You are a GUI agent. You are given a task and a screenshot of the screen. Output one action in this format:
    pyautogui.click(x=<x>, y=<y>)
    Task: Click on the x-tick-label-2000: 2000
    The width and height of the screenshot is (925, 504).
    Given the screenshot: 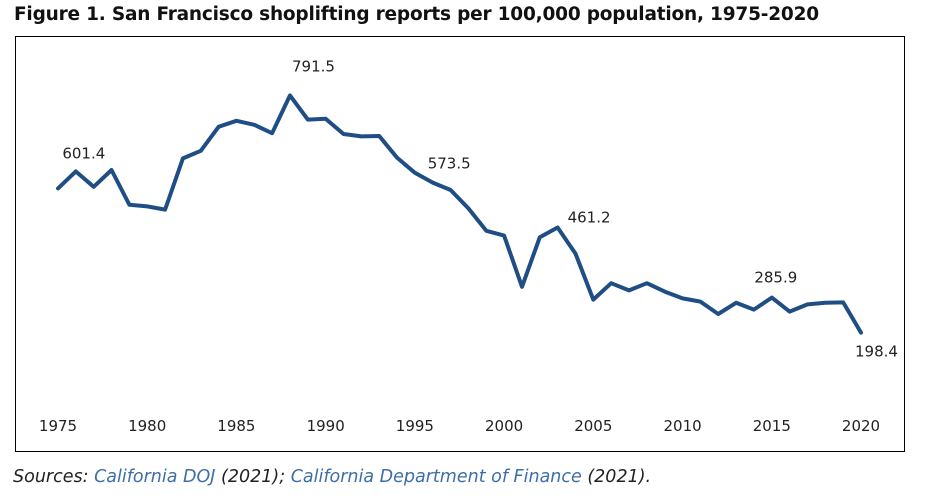 What is the action you would take?
    pyautogui.click(x=504, y=426)
    